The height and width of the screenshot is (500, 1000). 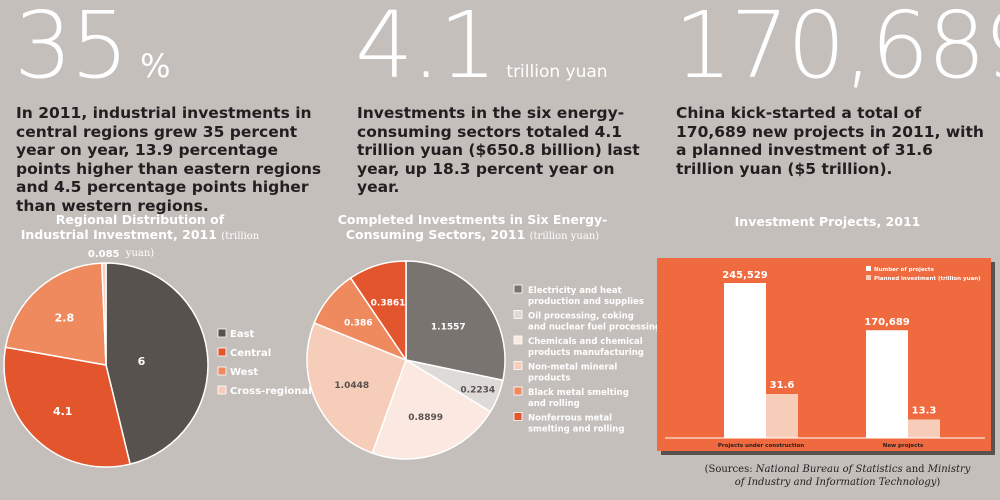 I want to click on pie-0-value-label-2: 2.8, so click(x=65, y=317).